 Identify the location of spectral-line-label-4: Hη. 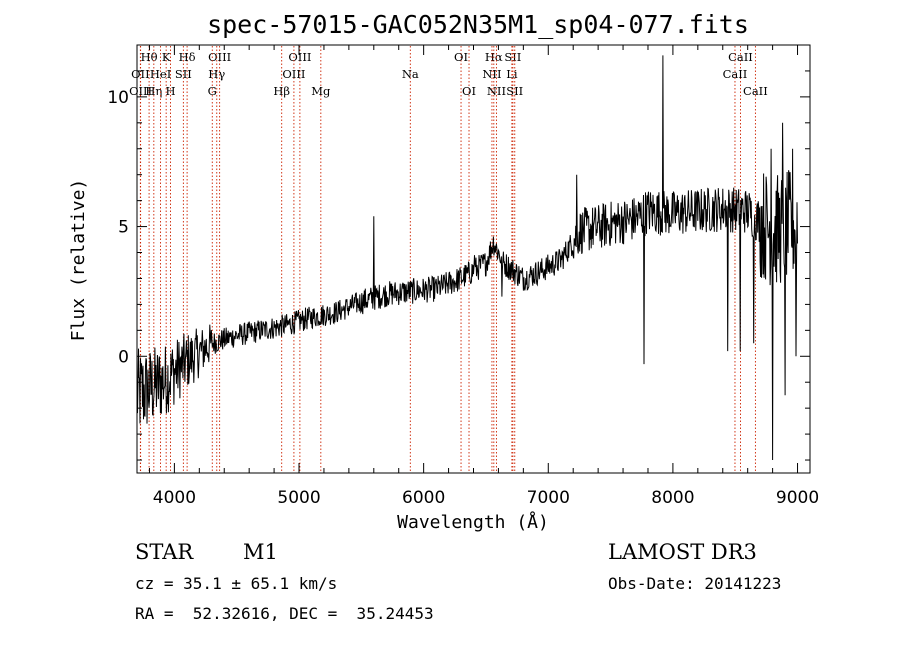
(153, 91).